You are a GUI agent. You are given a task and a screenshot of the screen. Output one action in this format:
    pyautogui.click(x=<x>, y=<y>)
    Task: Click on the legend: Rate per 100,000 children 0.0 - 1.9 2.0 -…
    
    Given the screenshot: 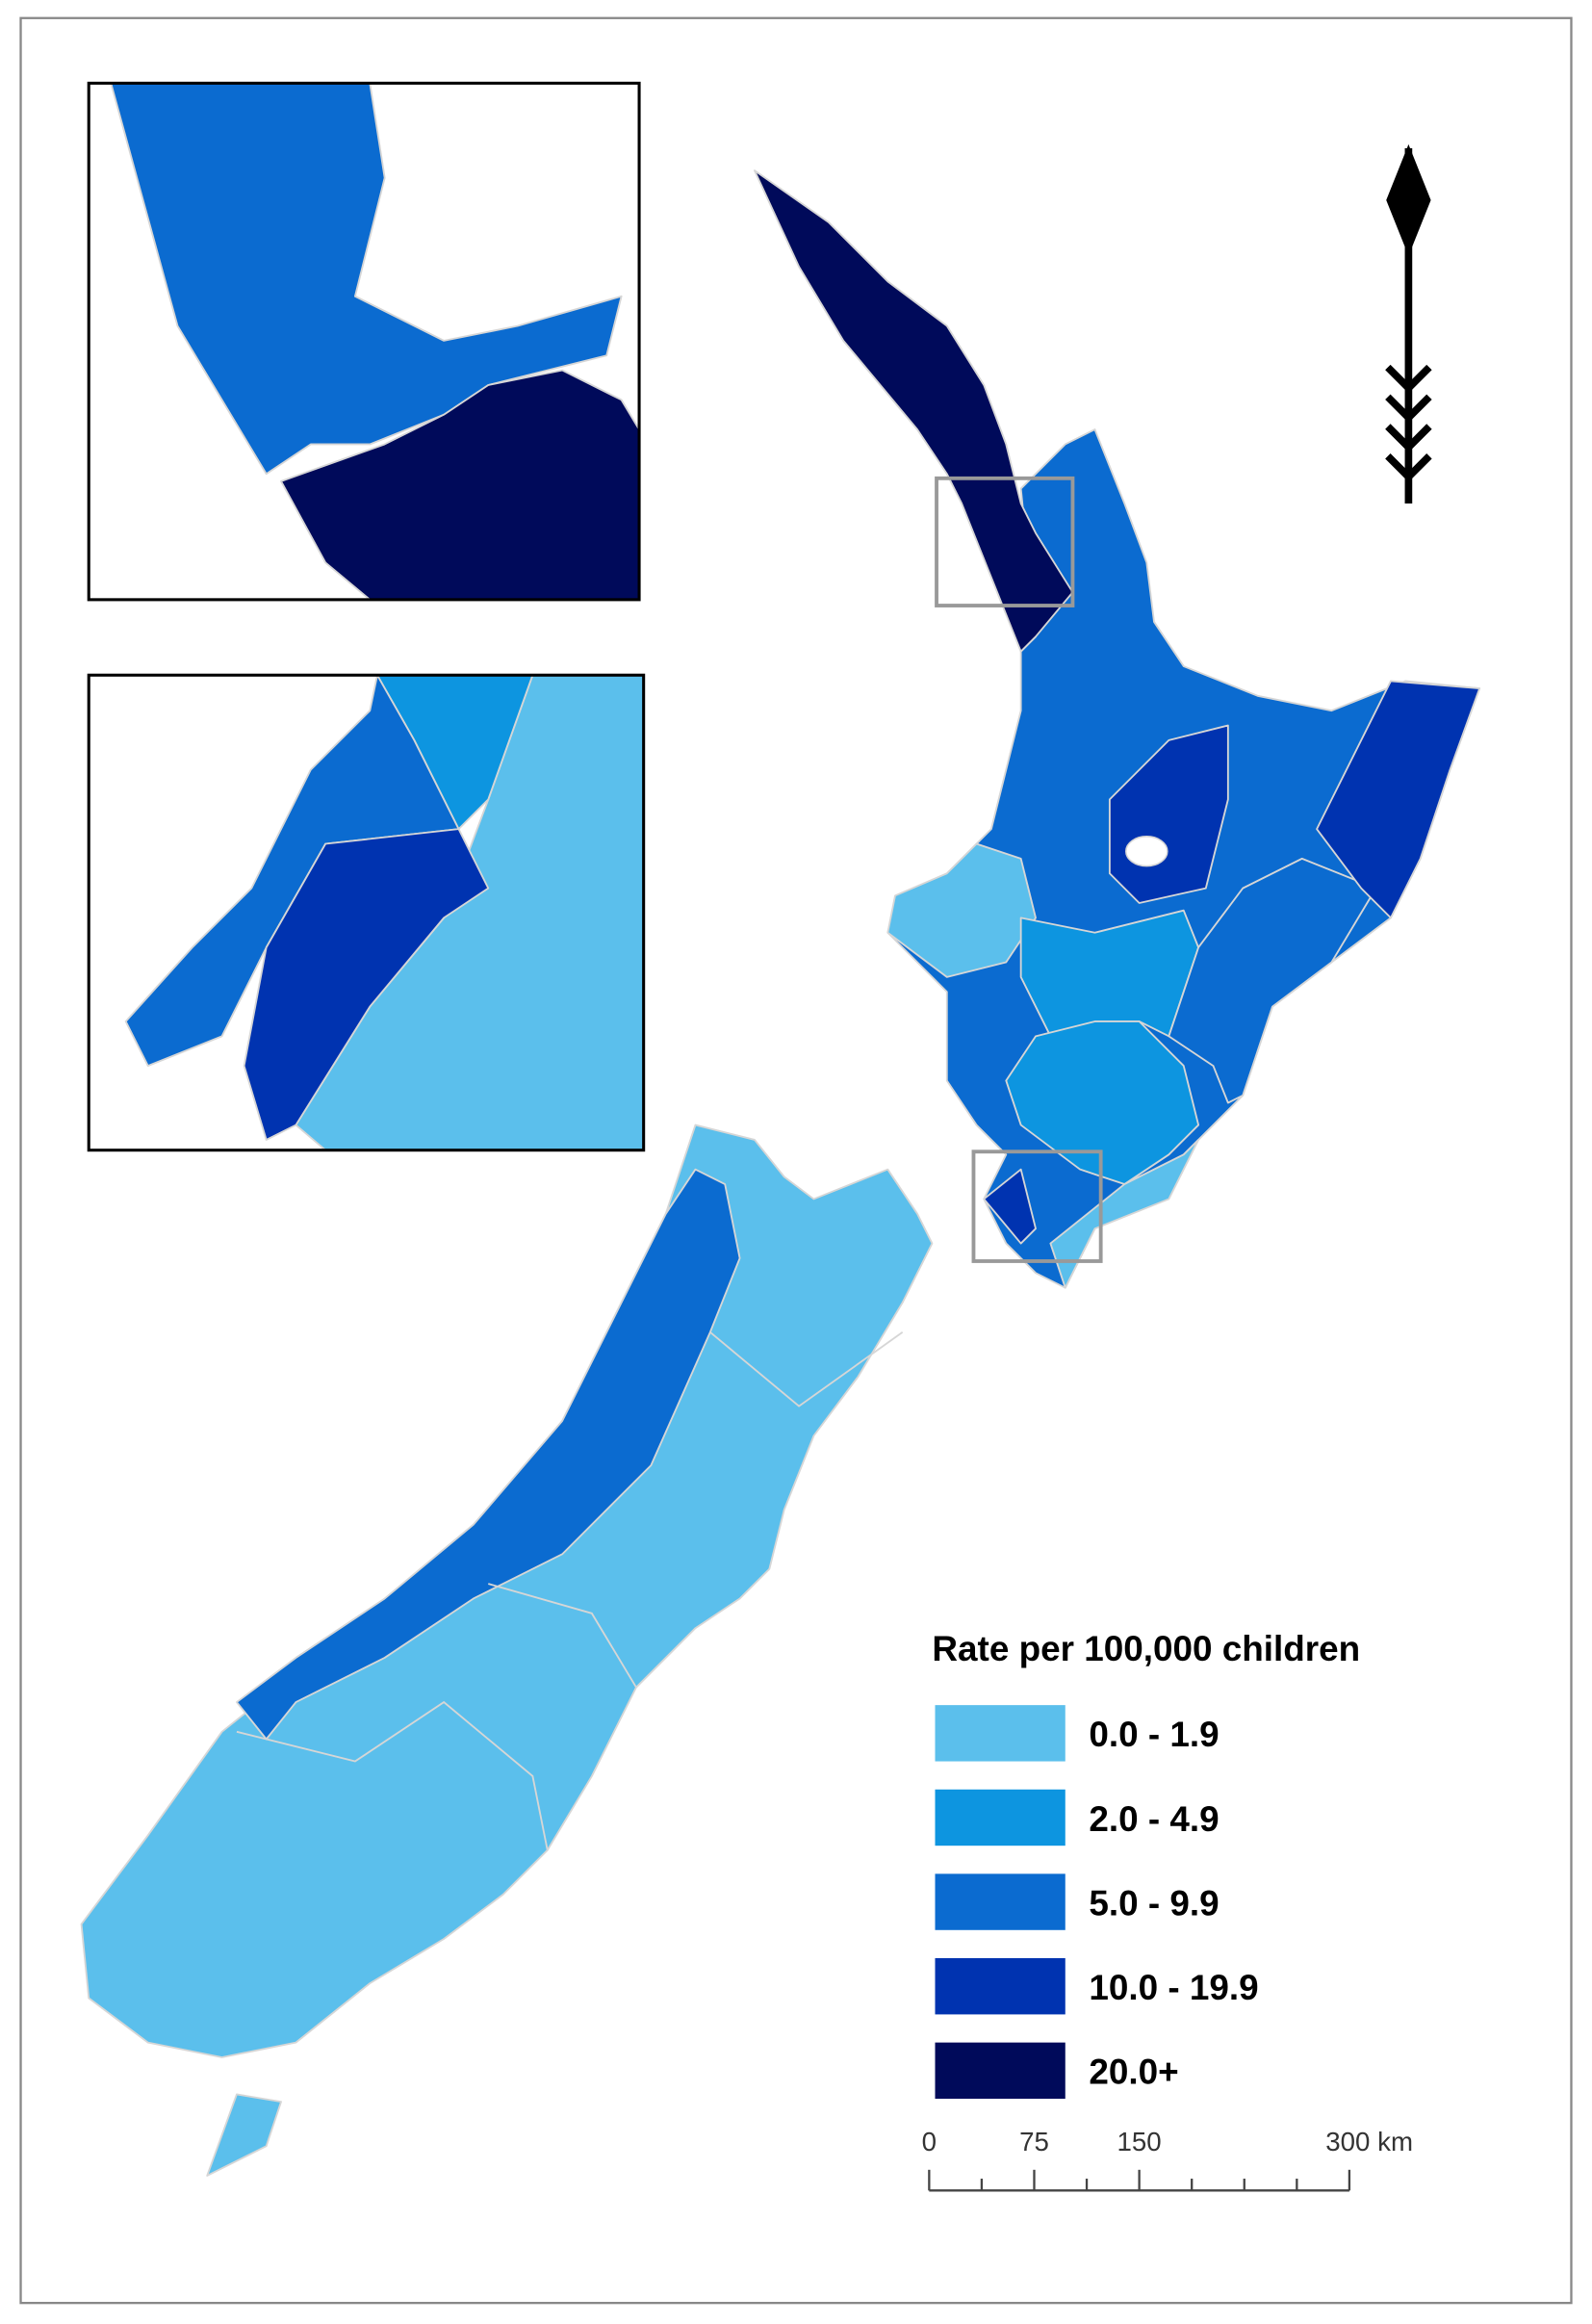 What is the action you would take?
    pyautogui.click(x=1146, y=1864)
    